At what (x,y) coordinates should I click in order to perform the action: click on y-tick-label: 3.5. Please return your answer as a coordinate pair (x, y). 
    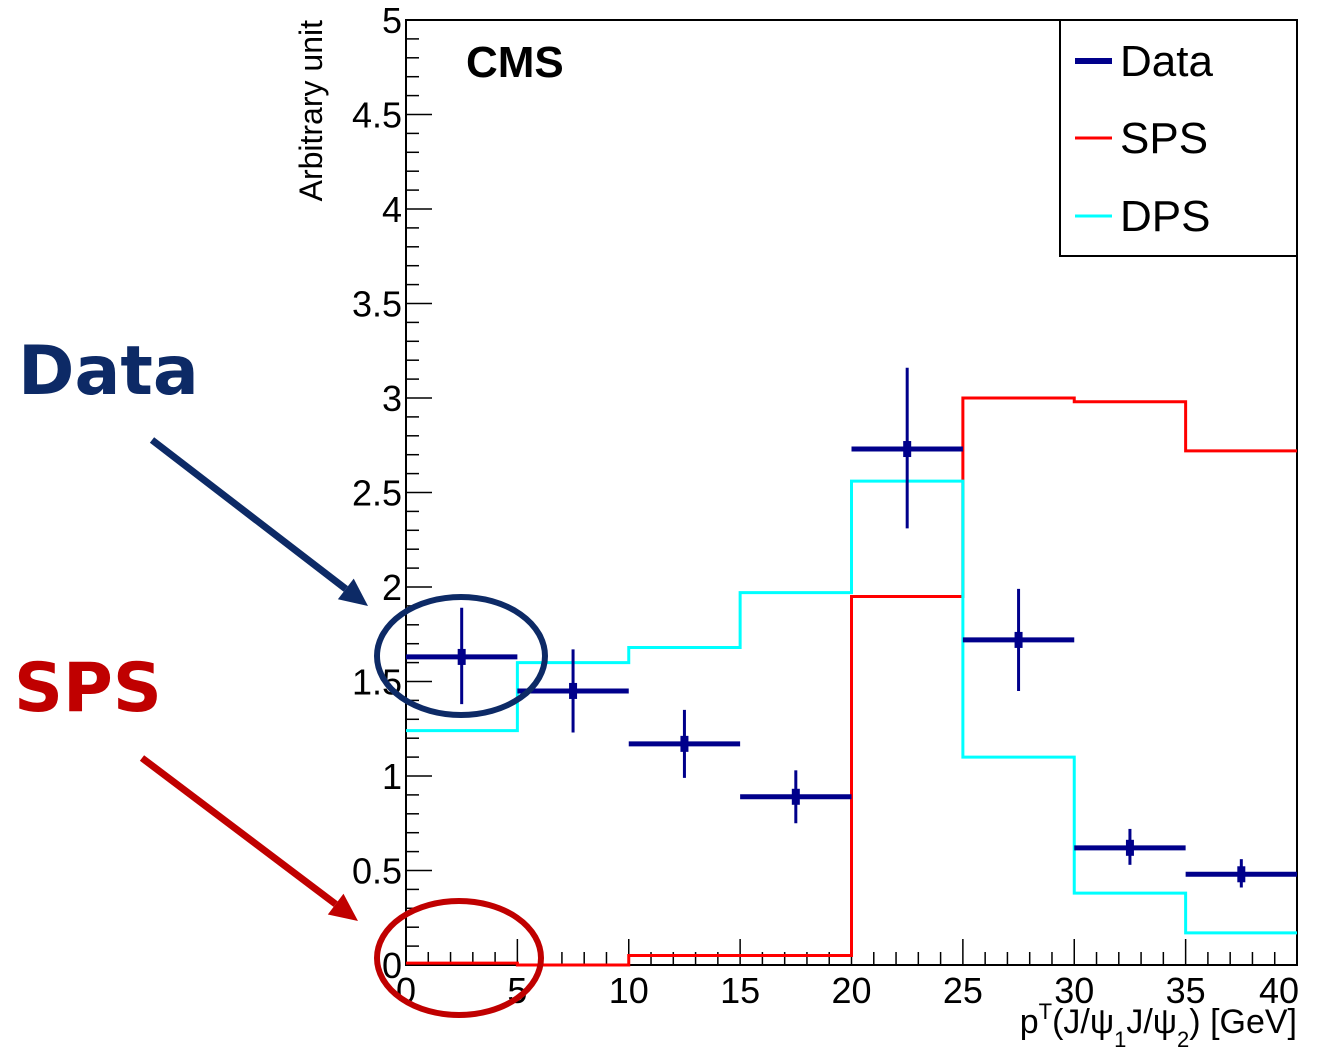
    Looking at the image, I should click on (377, 304).